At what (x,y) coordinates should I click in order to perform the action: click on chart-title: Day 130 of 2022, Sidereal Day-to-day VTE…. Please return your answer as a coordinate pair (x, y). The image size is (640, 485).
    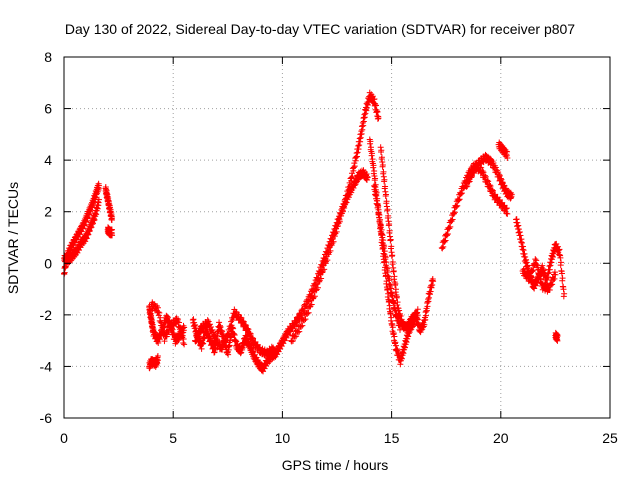
    Looking at the image, I should click on (320, 29).